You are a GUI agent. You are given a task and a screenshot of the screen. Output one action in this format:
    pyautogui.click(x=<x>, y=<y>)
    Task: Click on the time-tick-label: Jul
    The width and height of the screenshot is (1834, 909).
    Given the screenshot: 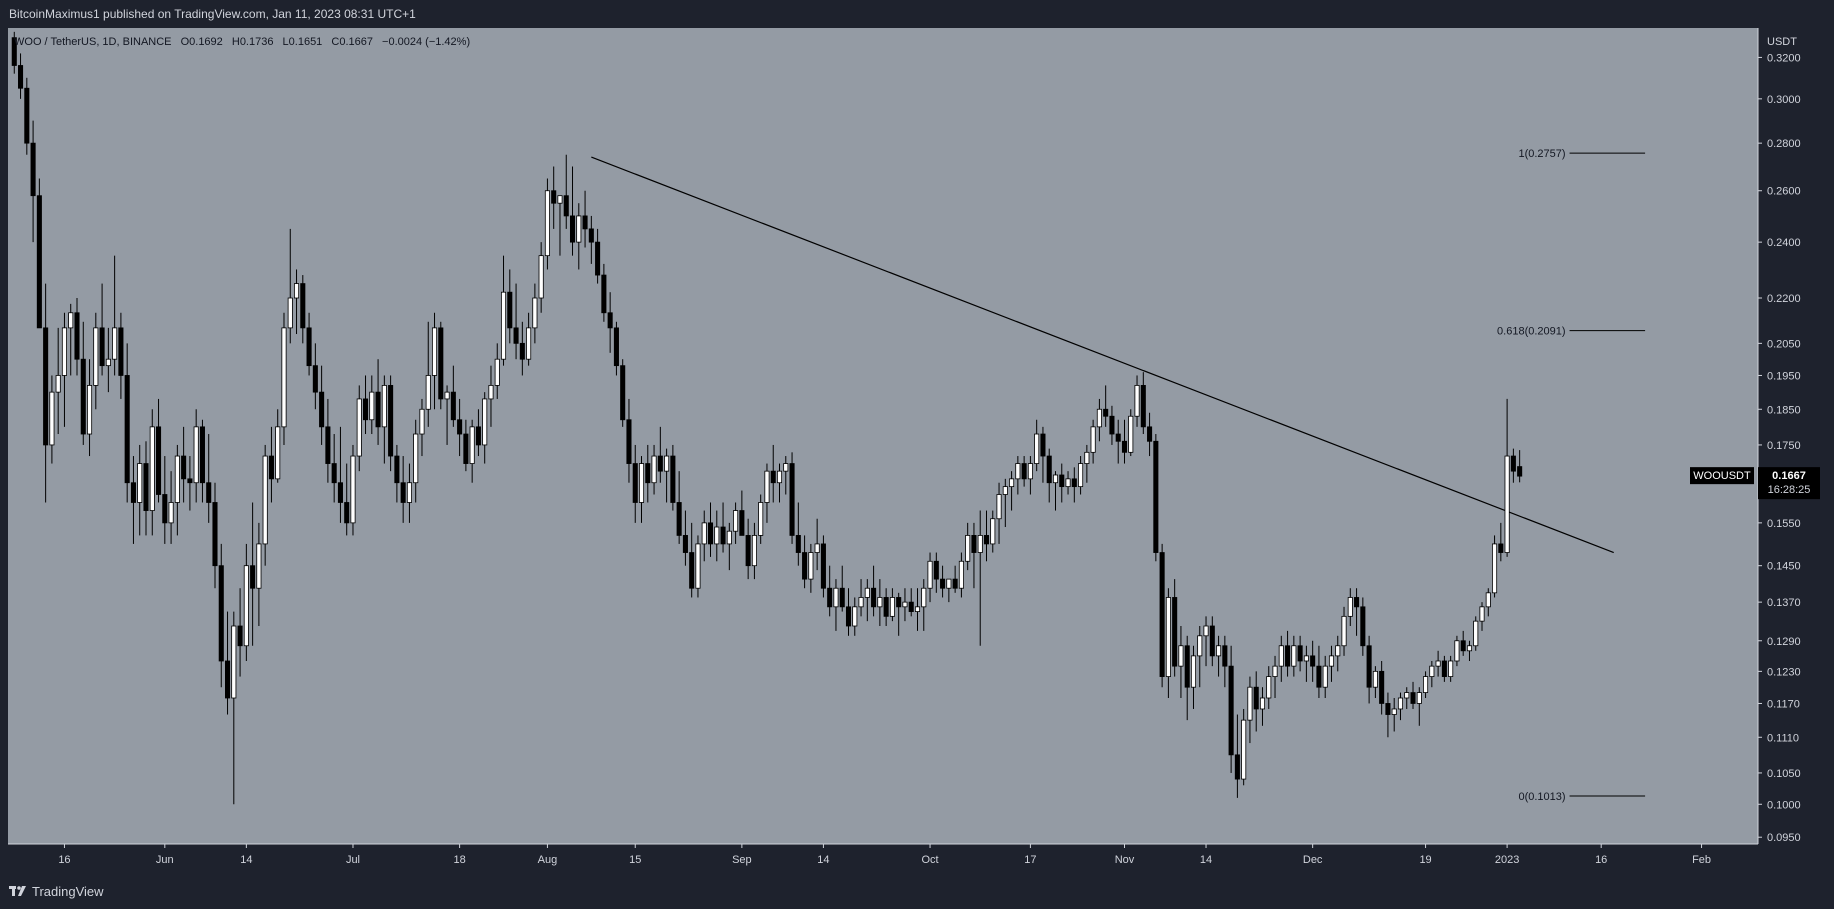 What is the action you would take?
    pyautogui.click(x=353, y=860)
    